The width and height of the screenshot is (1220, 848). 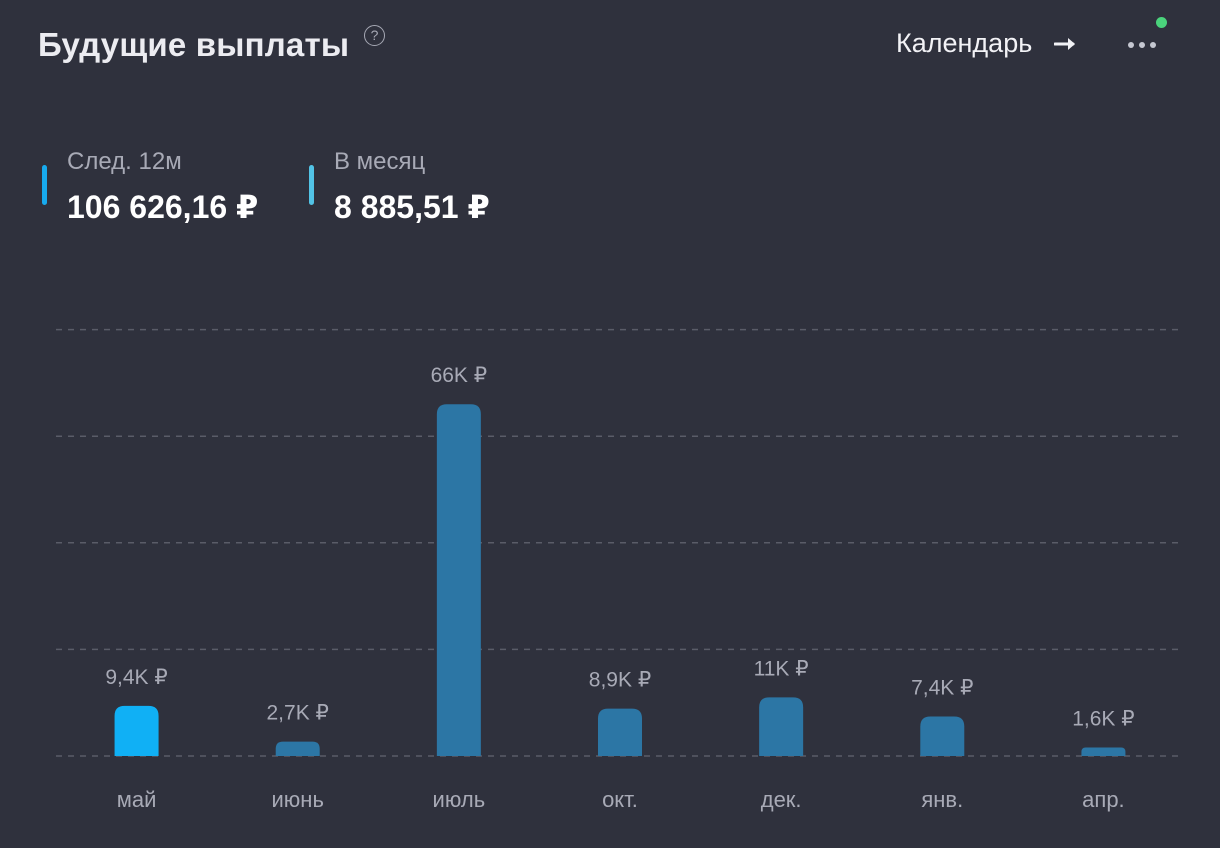 I want to click on stat-per-month-value: 8 885,51 ₽, so click(x=412, y=207).